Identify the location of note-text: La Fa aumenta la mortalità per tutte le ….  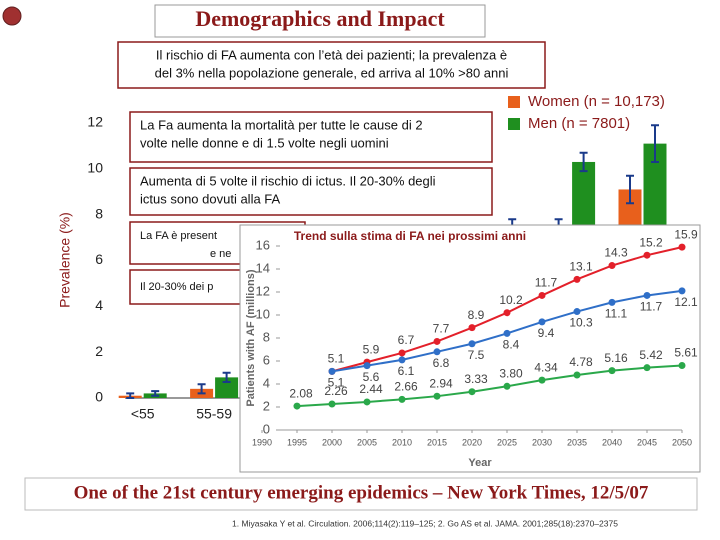
(281, 124).